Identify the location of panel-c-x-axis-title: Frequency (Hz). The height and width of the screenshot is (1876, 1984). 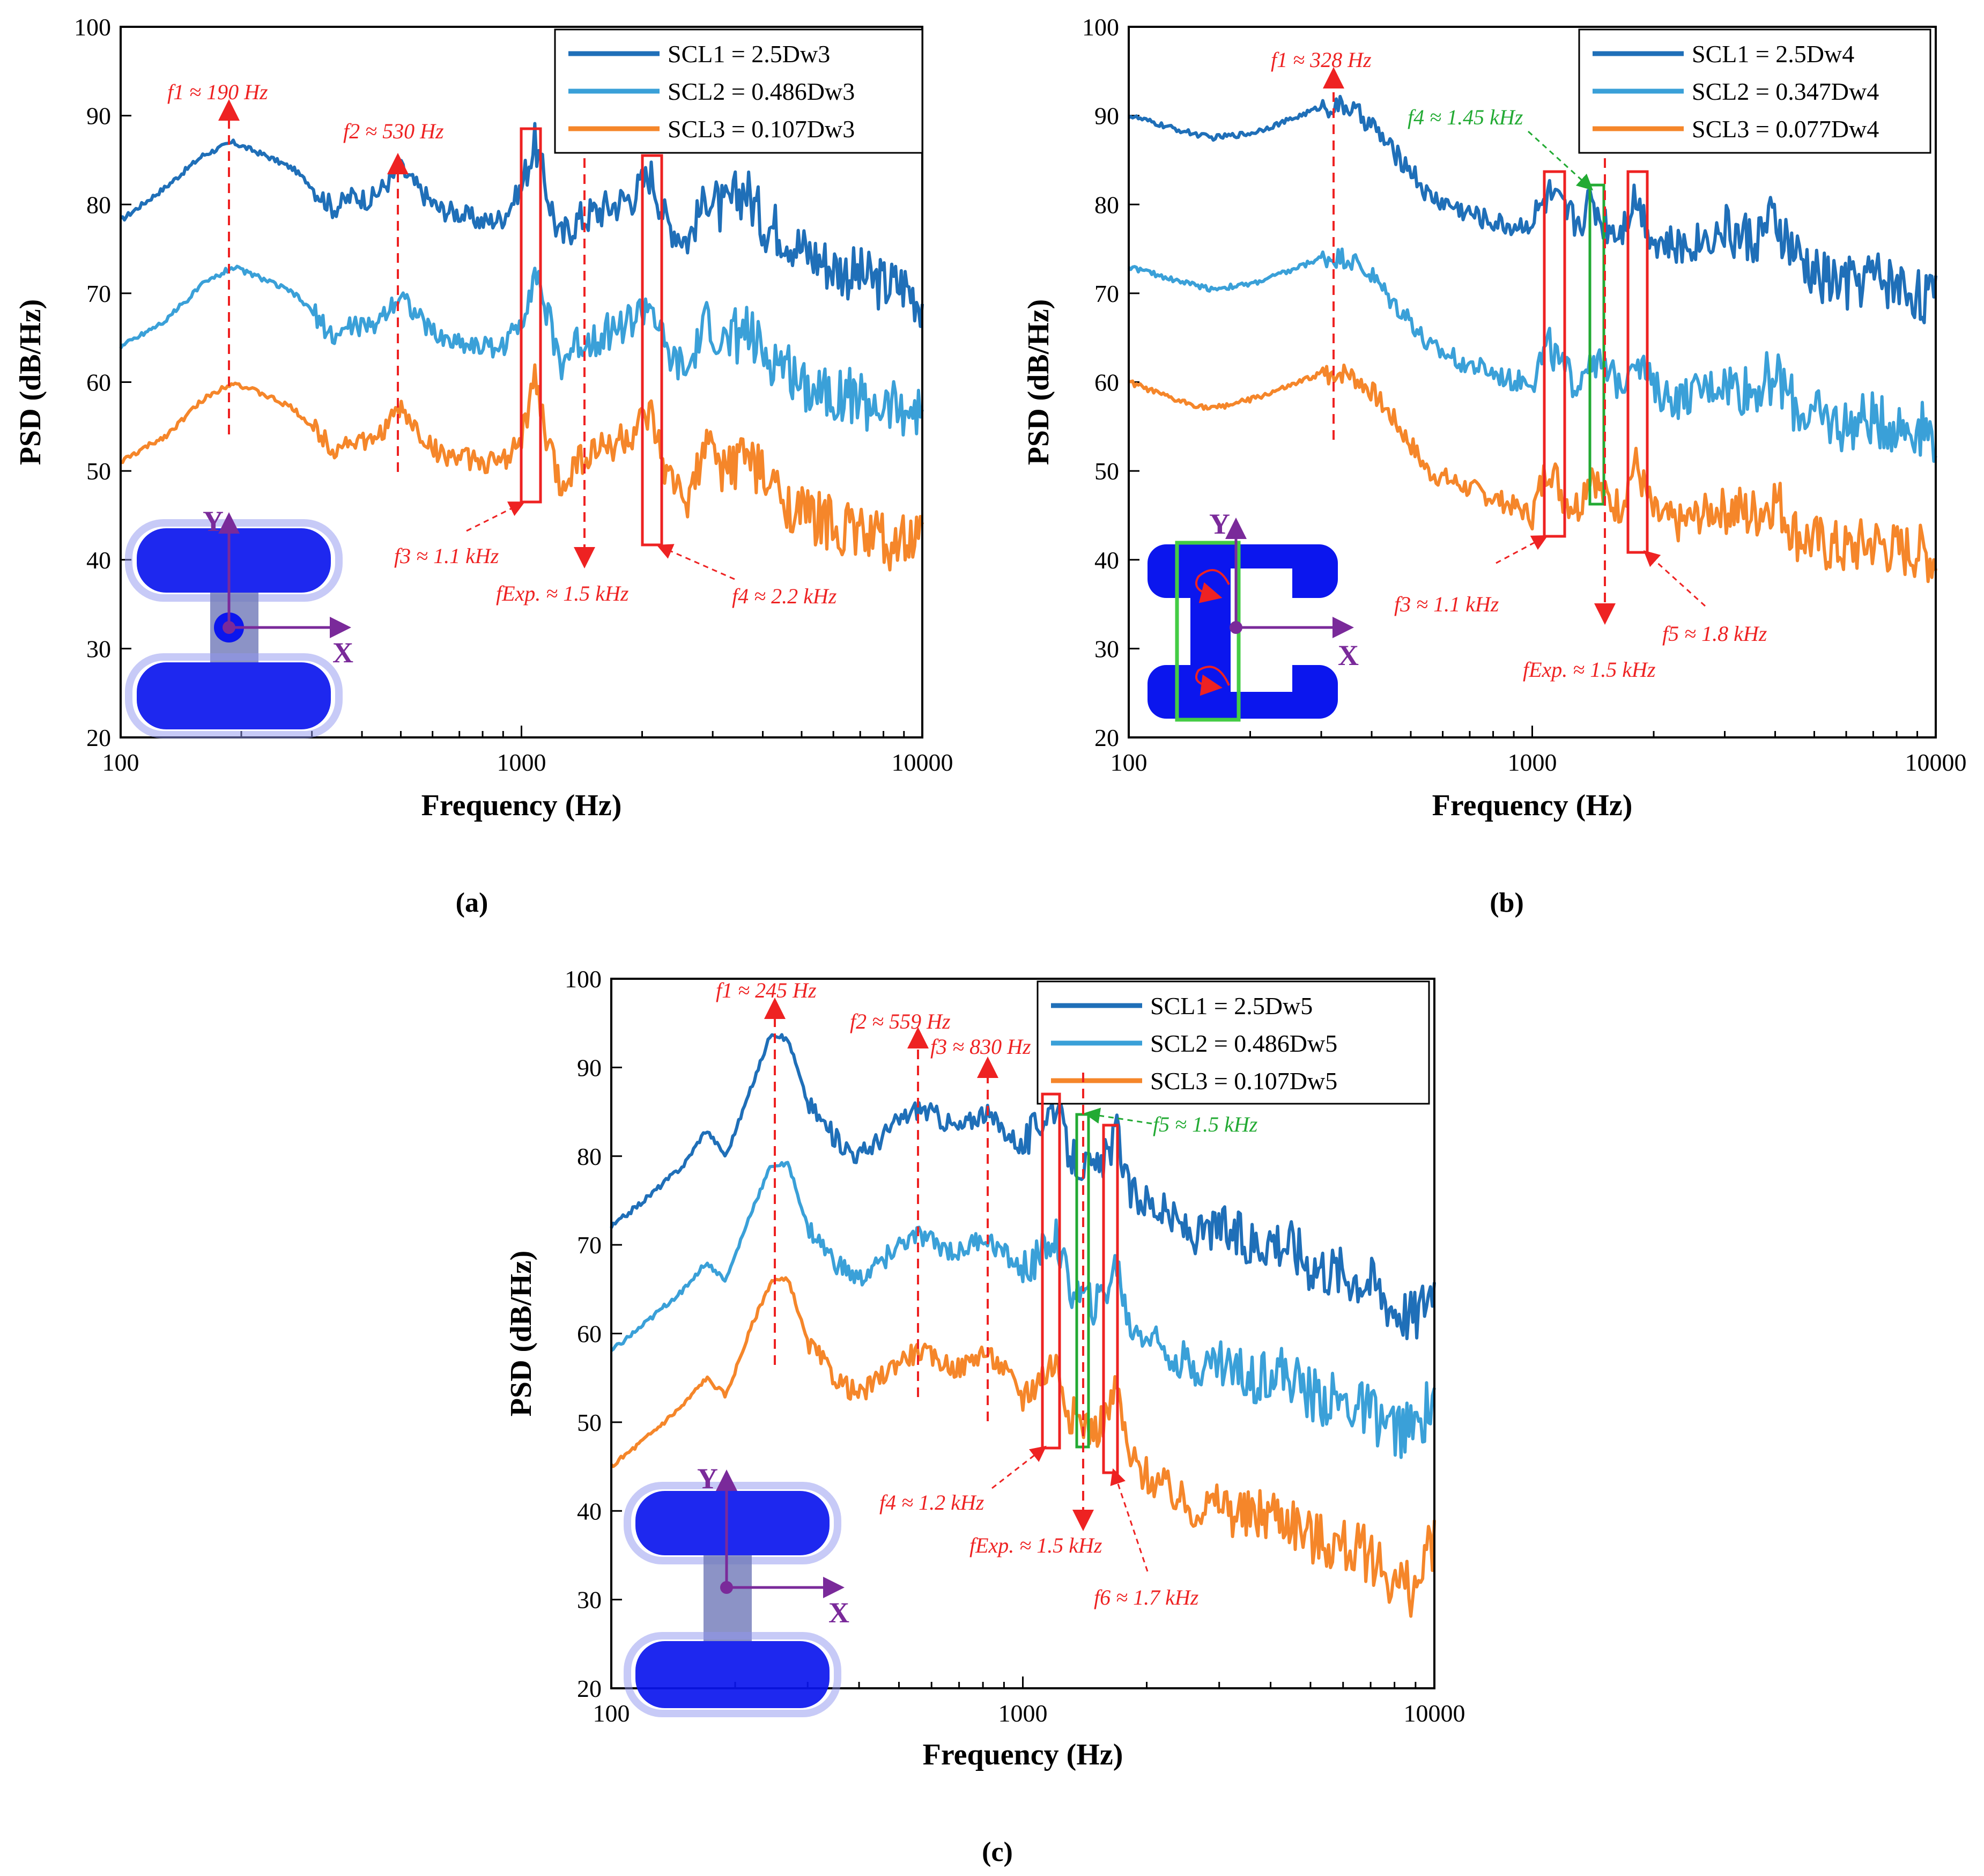
(1023, 1754).